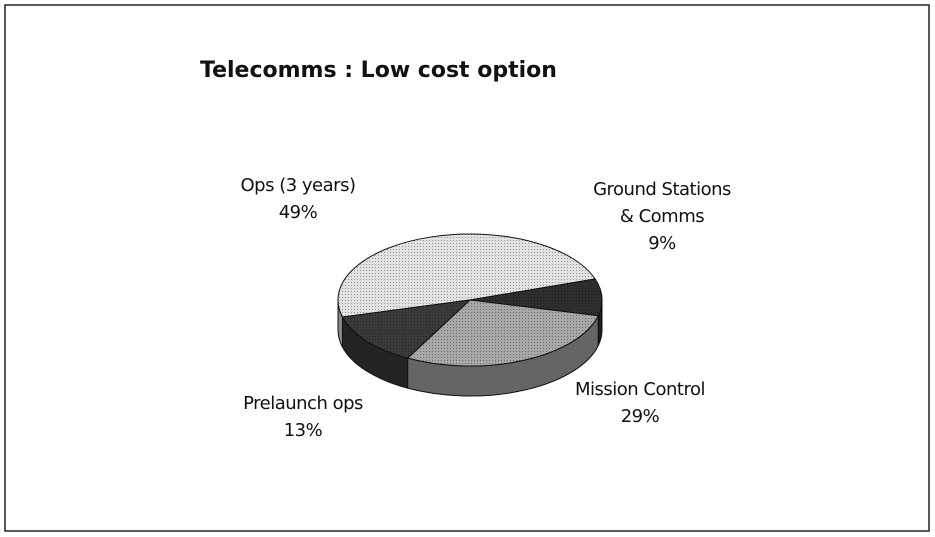 The height and width of the screenshot is (537, 935). Describe the element at coordinates (303, 403) in the screenshot. I see `category-label: Prelaunch ops` at that location.